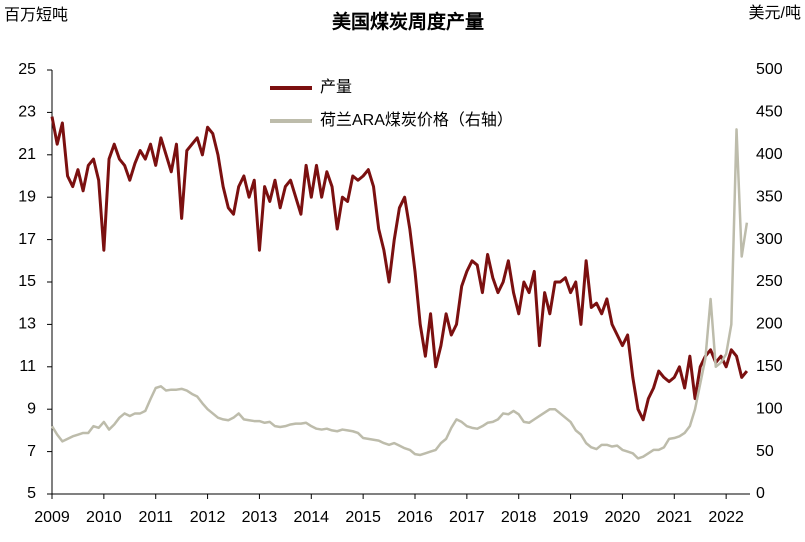  What do you see at coordinates (769, 408) in the screenshot?
I see `y2-tick-label: 100` at bounding box center [769, 408].